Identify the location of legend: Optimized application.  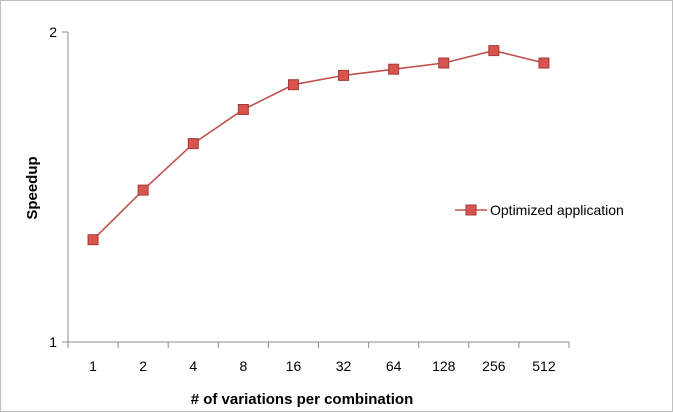
(539, 210).